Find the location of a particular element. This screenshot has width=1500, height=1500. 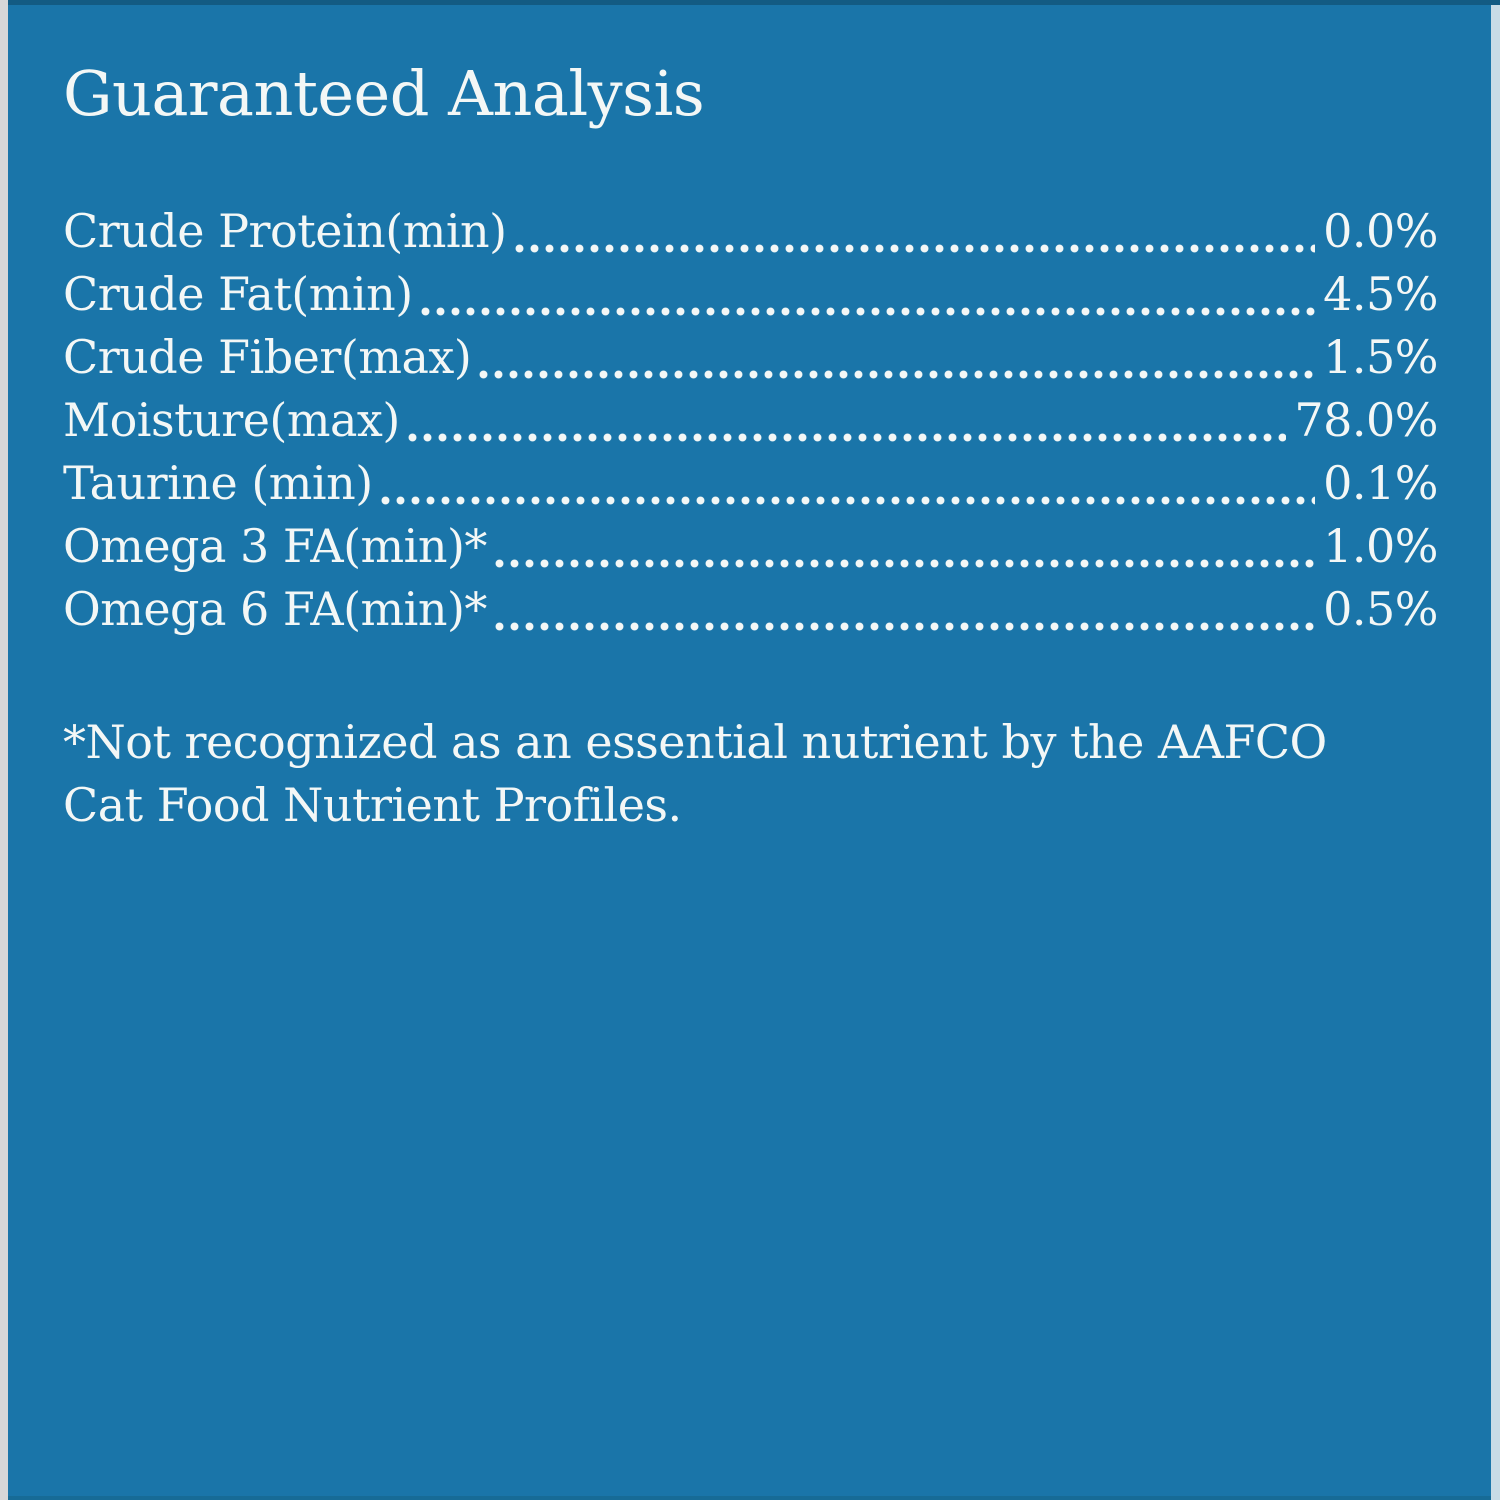

nutrient-label: Omega 6 FA(min)* is located at coordinates (275, 609).